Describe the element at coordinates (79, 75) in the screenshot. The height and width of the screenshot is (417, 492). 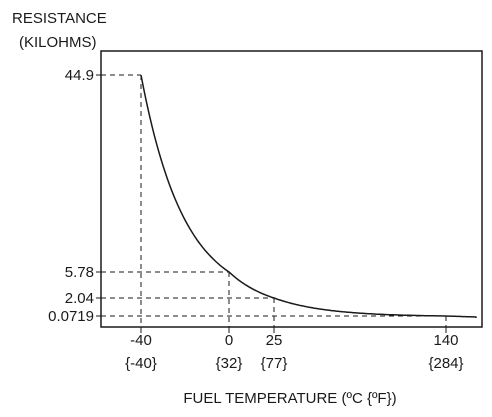
I see `y-tick-label-0: 44.9` at that location.